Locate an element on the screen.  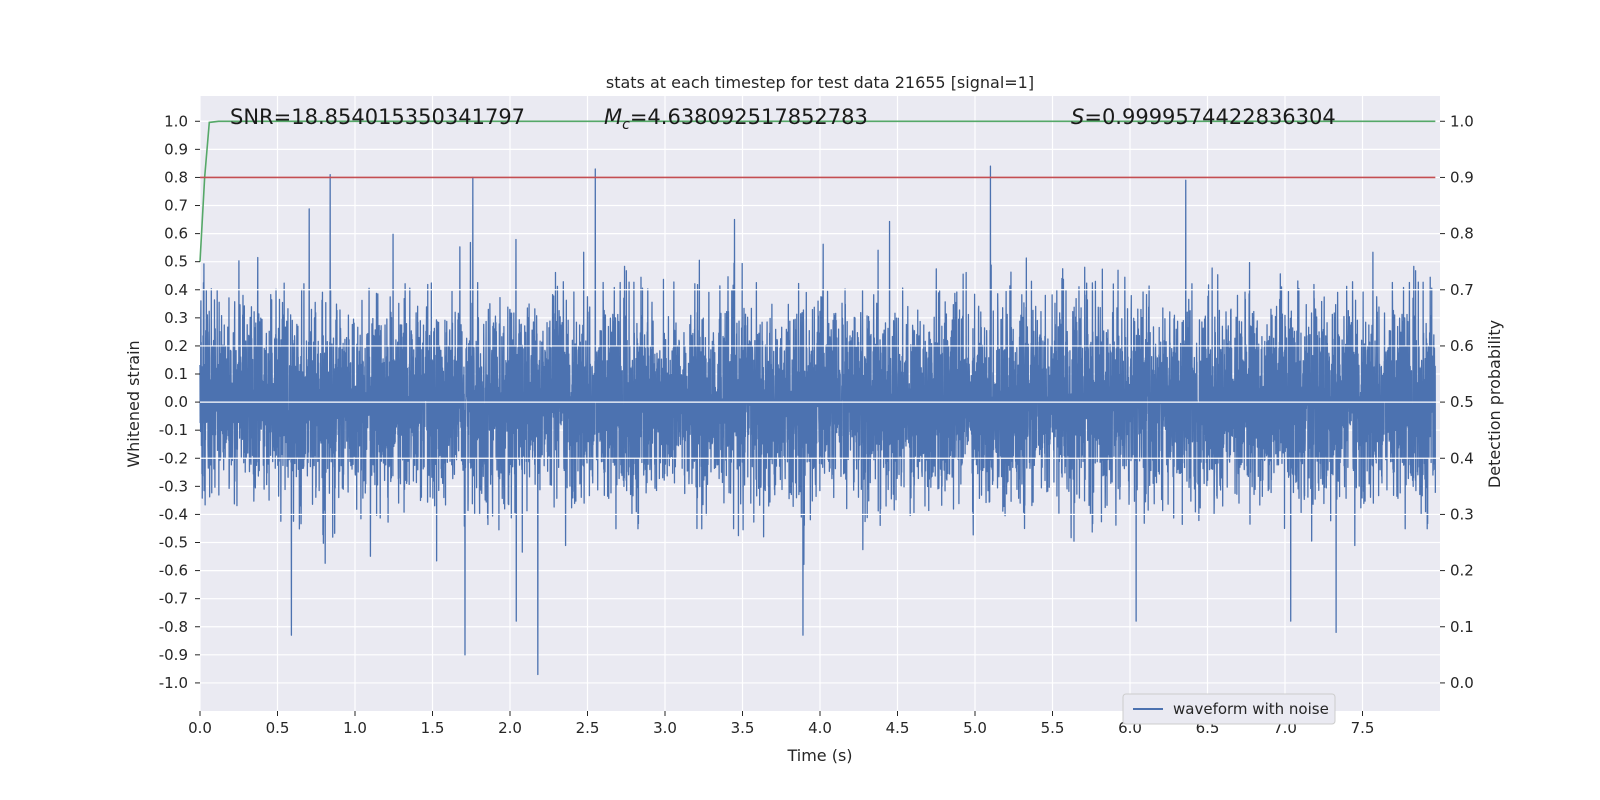
y-right-tick-label: 0.9 is located at coordinates (1462, 177).